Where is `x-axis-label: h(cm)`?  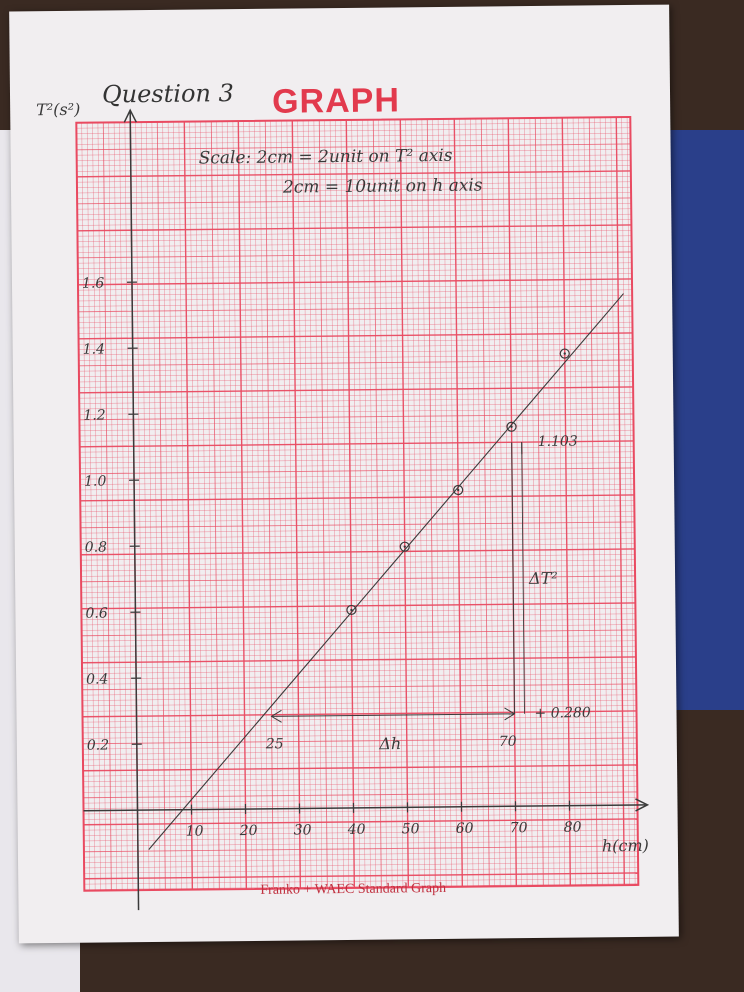 x-axis-label: h(cm) is located at coordinates (625, 845).